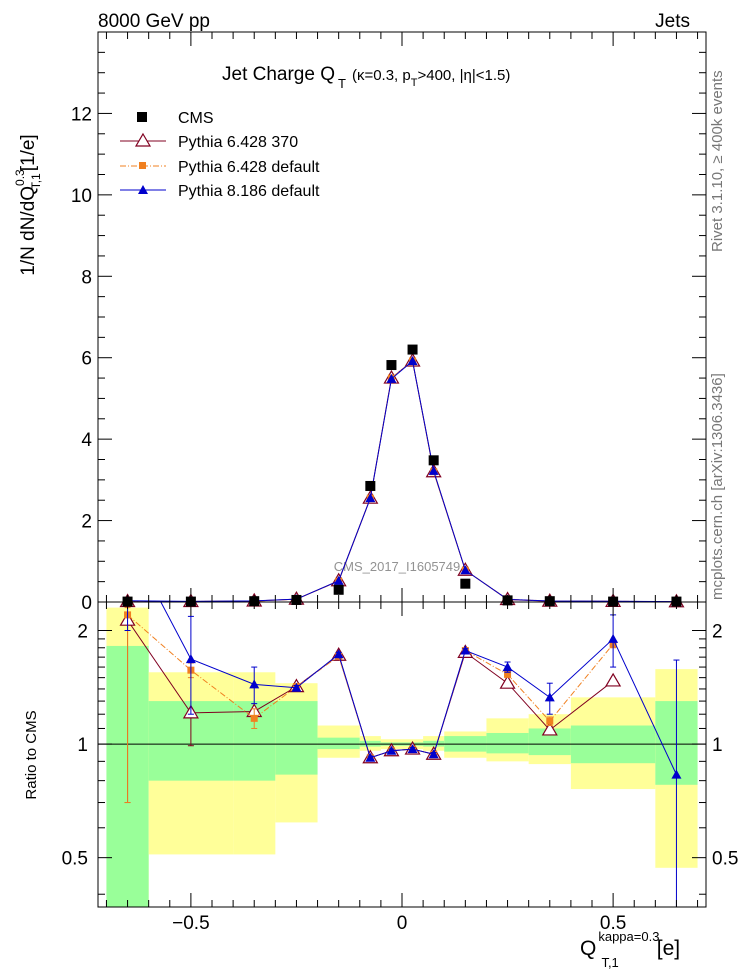 Image resolution: width=746 pixels, height=972 pixels. Describe the element at coordinates (142, 117) in the screenshot. I see `legend-marker-cms` at that location.